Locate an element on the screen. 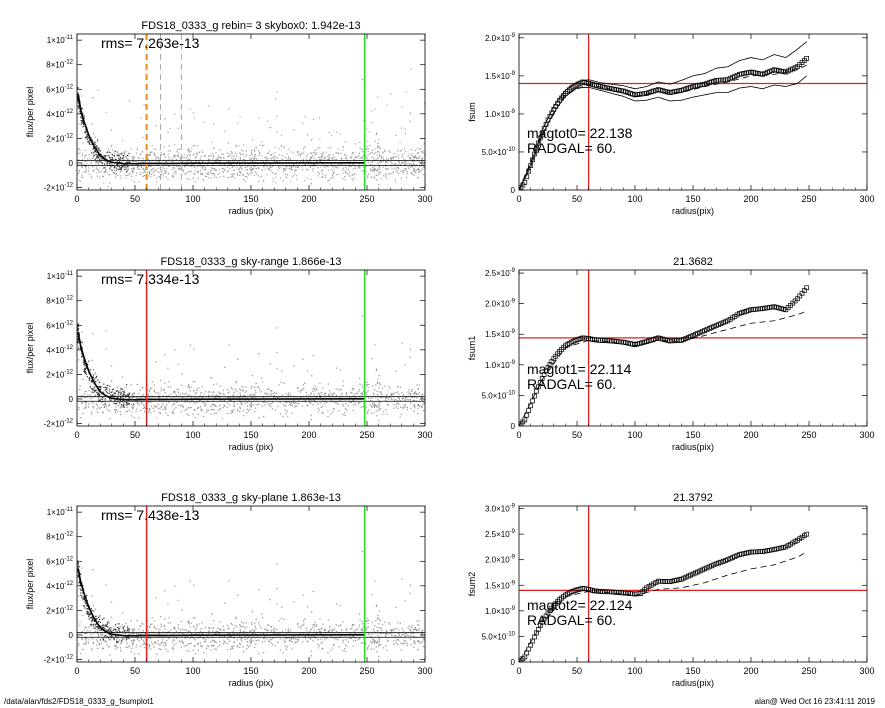 This screenshot has height=708, width=885. x-tick-label: 150 is located at coordinates (692, 199).